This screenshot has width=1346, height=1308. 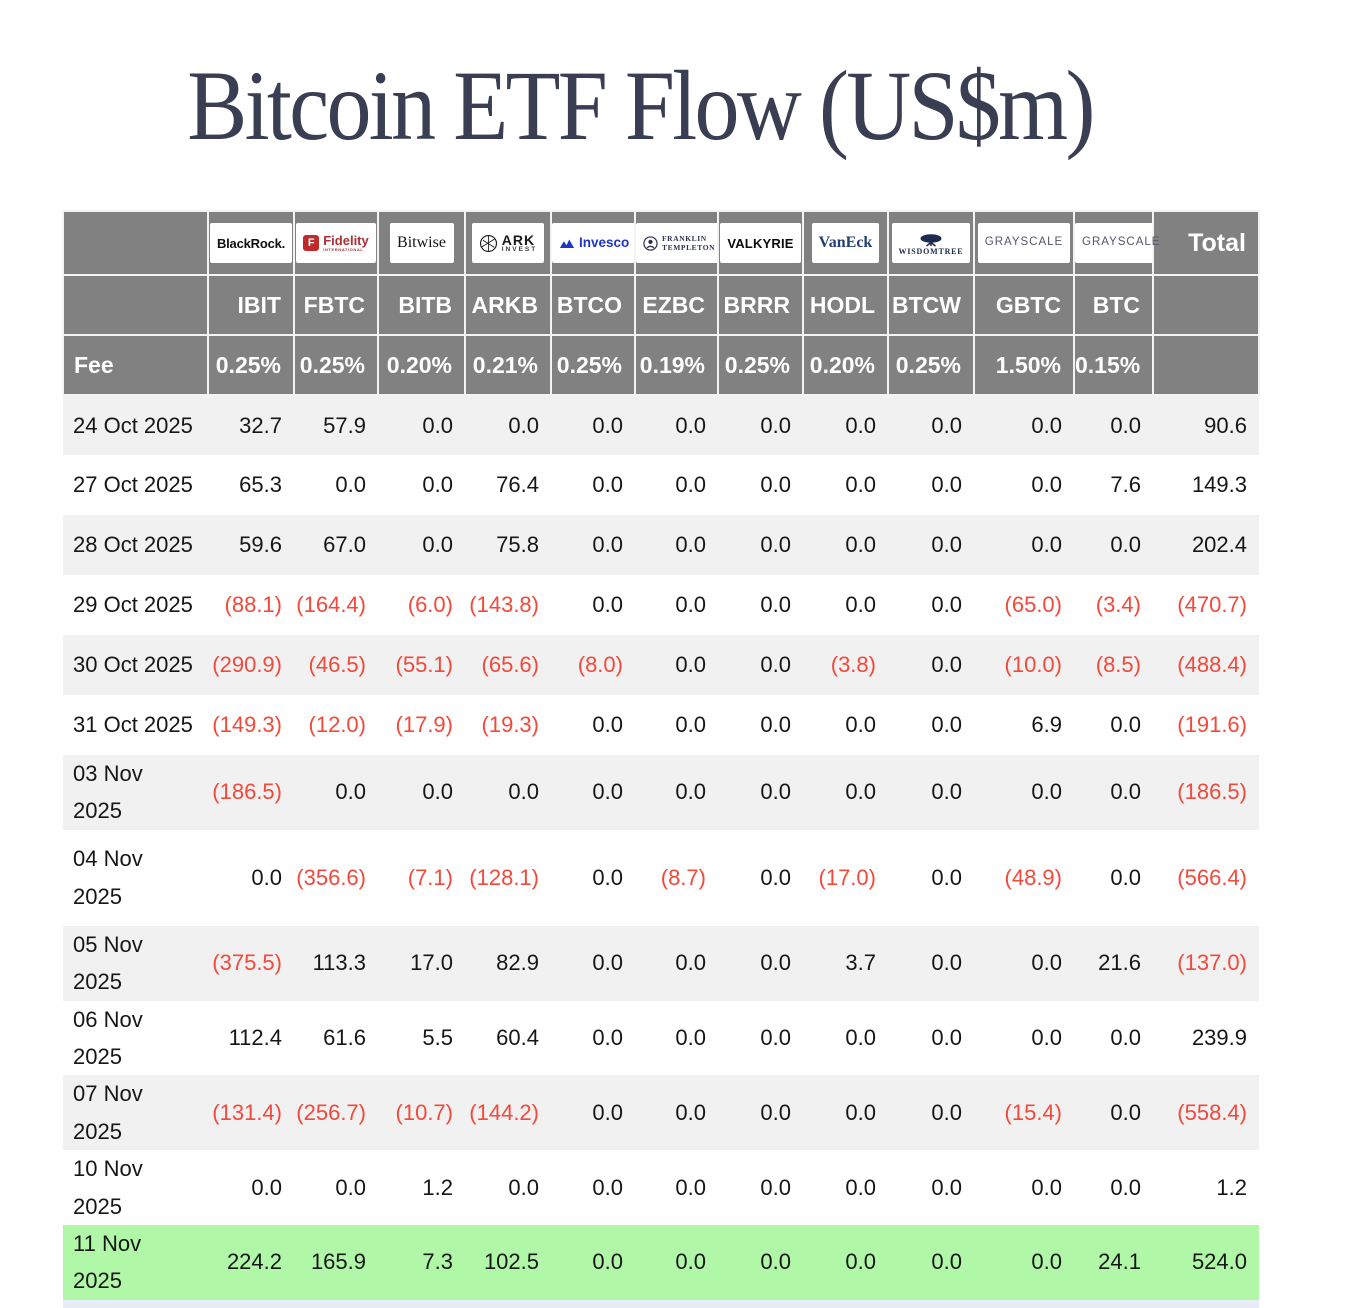 What do you see at coordinates (1206, 545) in the screenshot?
I see `total-cell: 202.4` at bounding box center [1206, 545].